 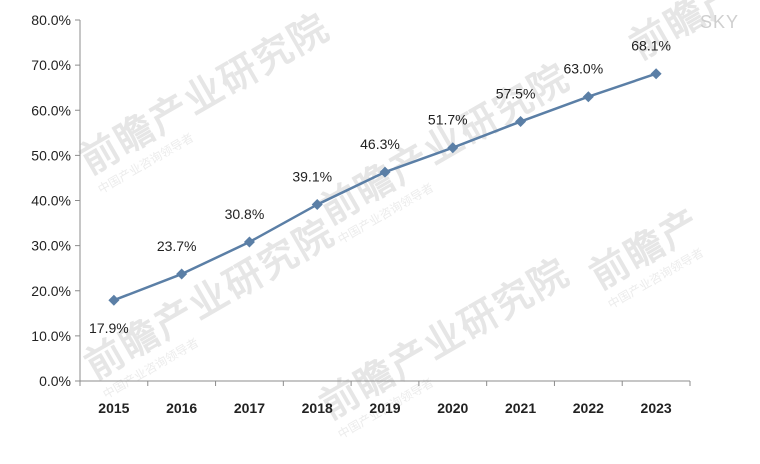 I want to click on y-tick-label: 50.0%, so click(x=51, y=155).